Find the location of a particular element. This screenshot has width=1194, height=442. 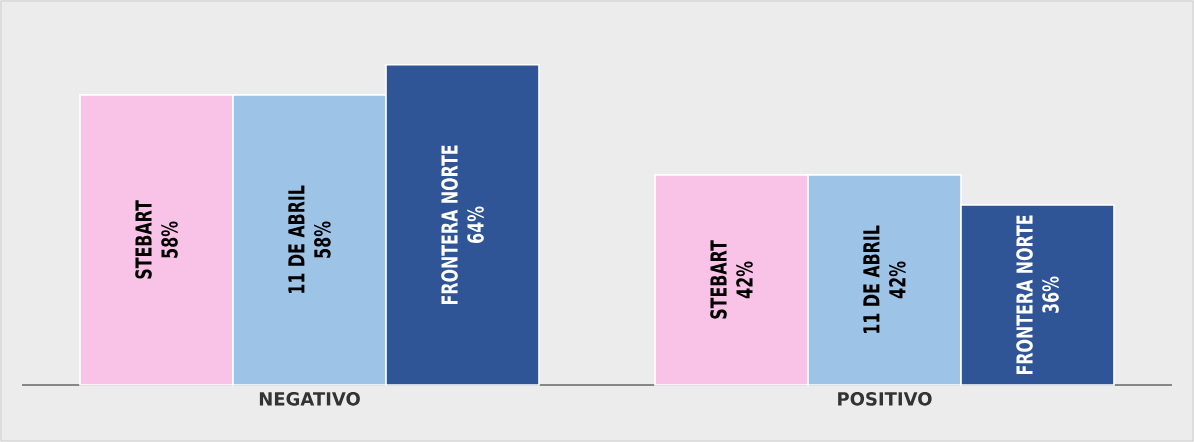

data-label: 36% is located at coordinates (1050, 294).